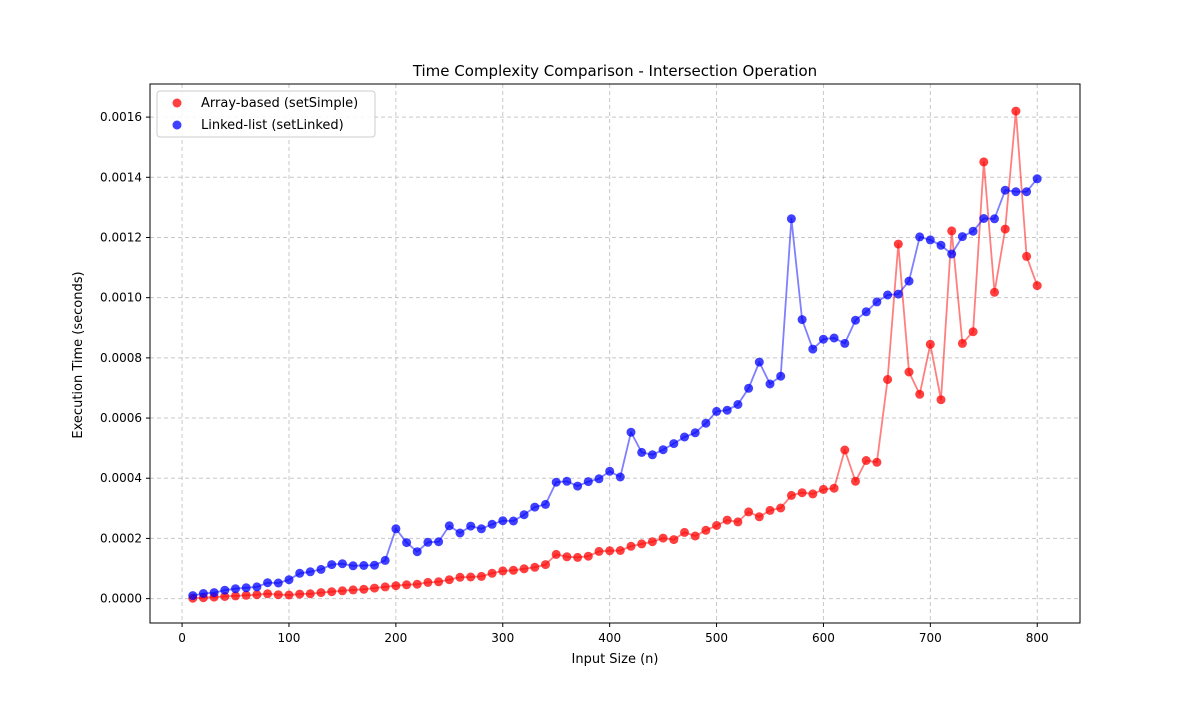 This screenshot has height=705, width=1200. What do you see at coordinates (121, 298) in the screenshot?
I see `y-tick-label: 0.0010` at bounding box center [121, 298].